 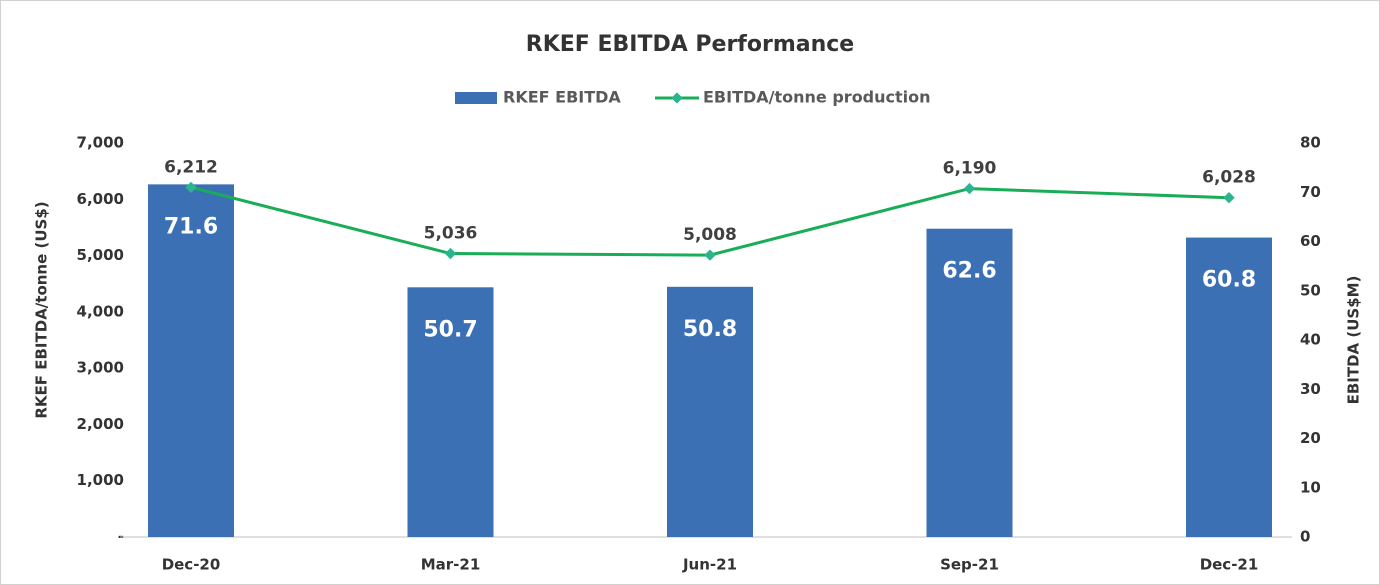 I want to click on chart-title: RKEF EBITDA Performance, so click(x=690, y=44).